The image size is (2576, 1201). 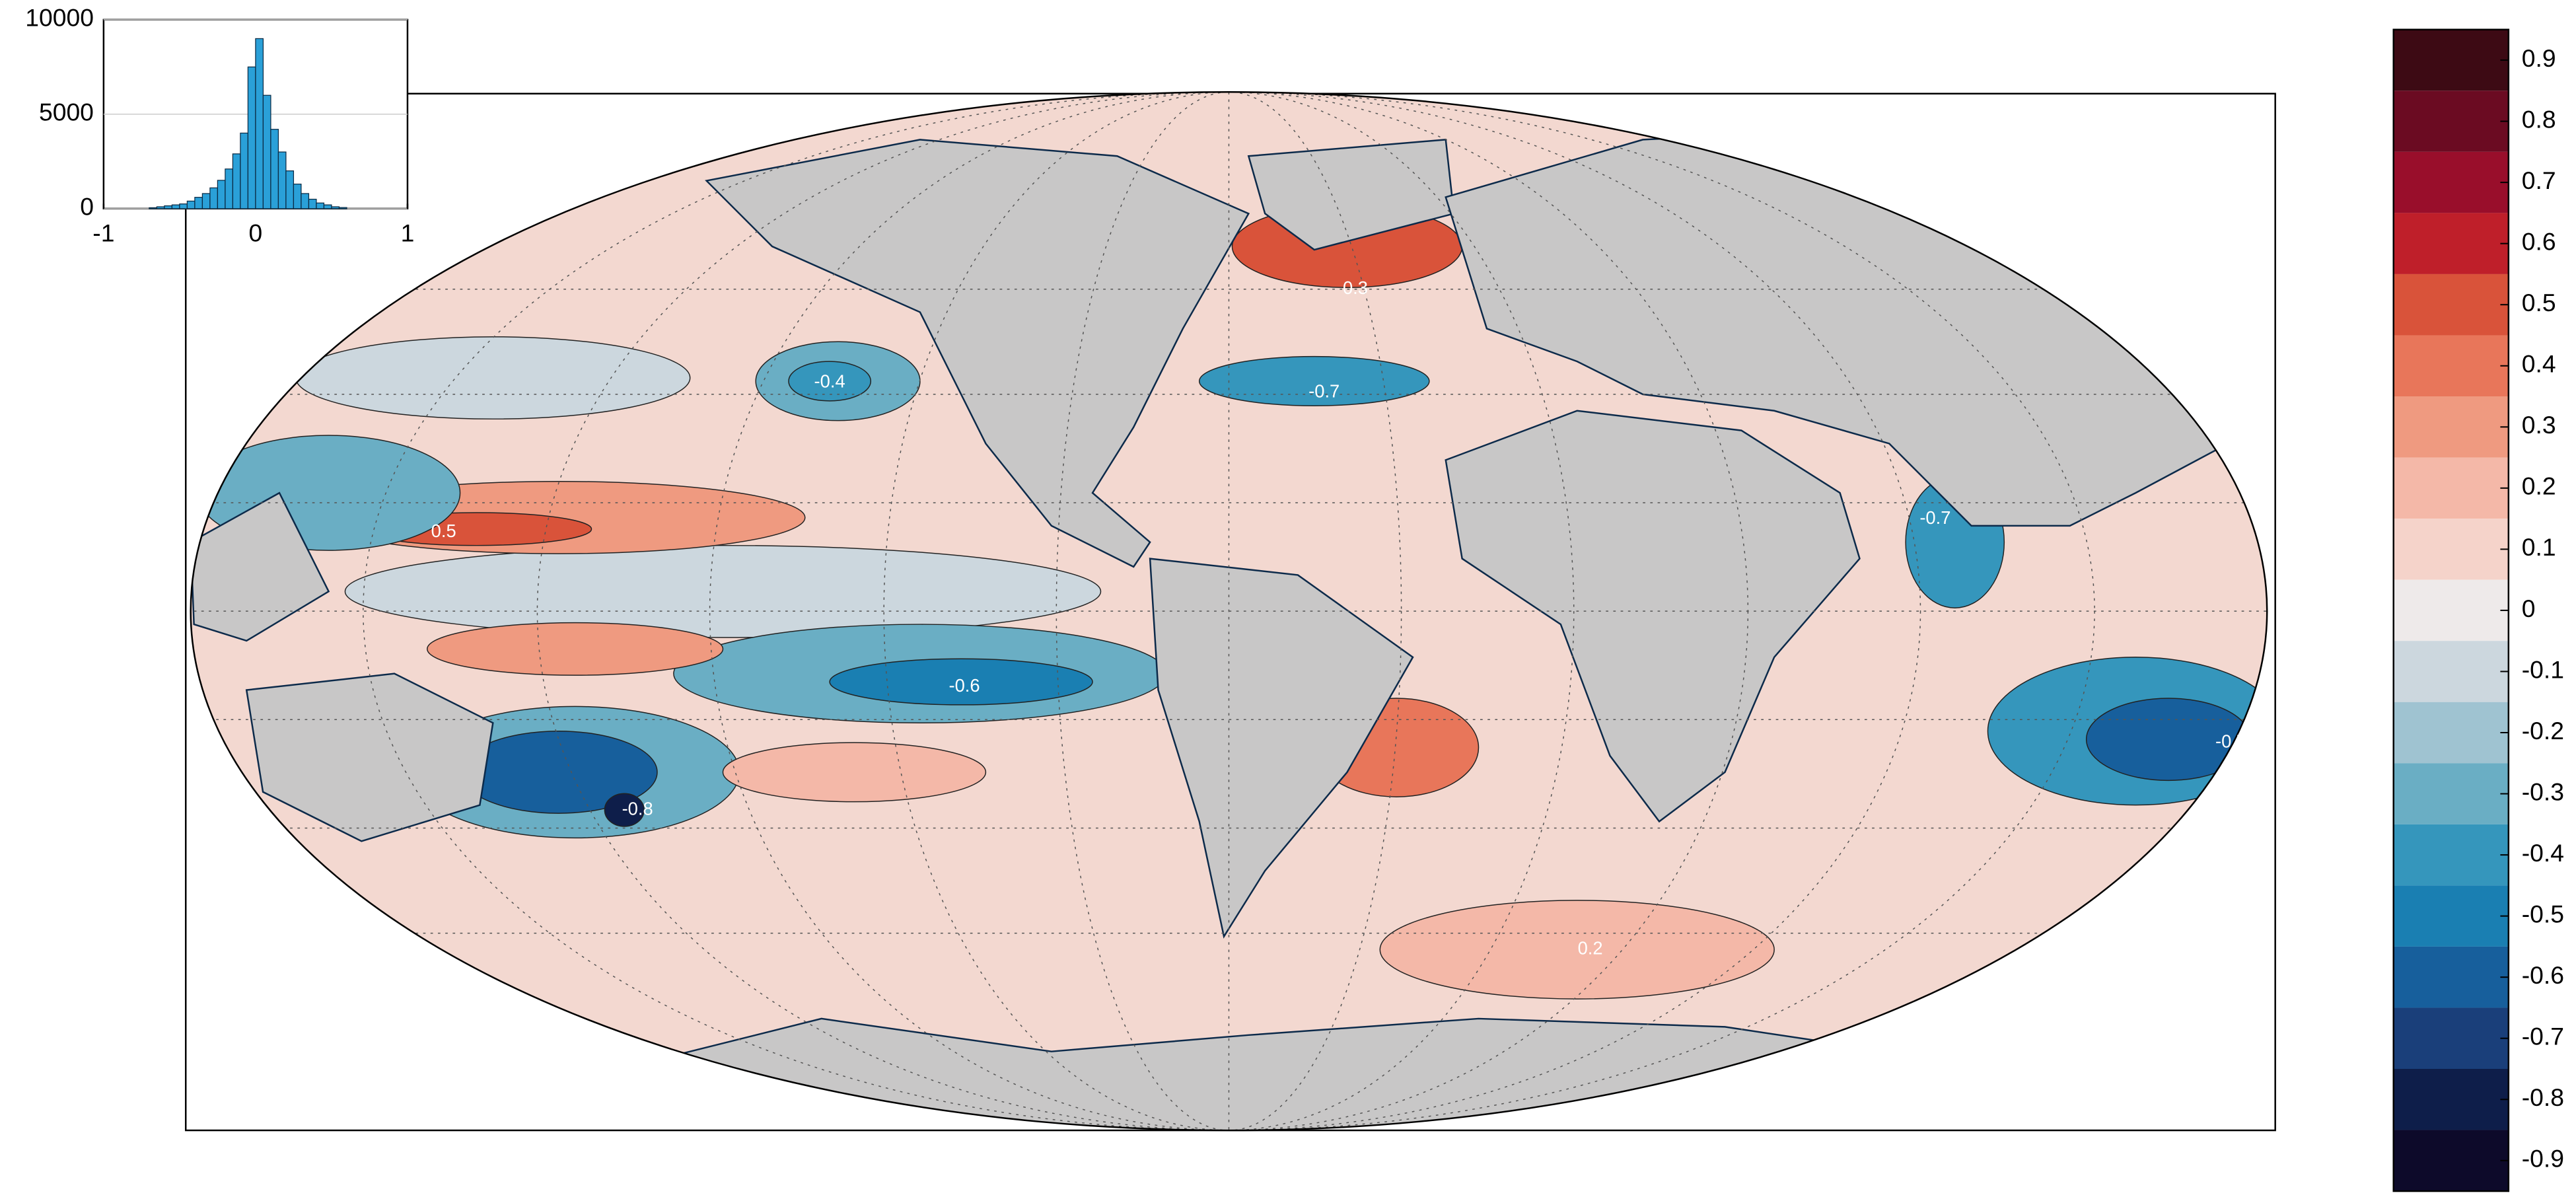 What do you see at coordinates (1590, 948) in the screenshot?
I see `contour-label: 0.2` at bounding box center [1590, 948].